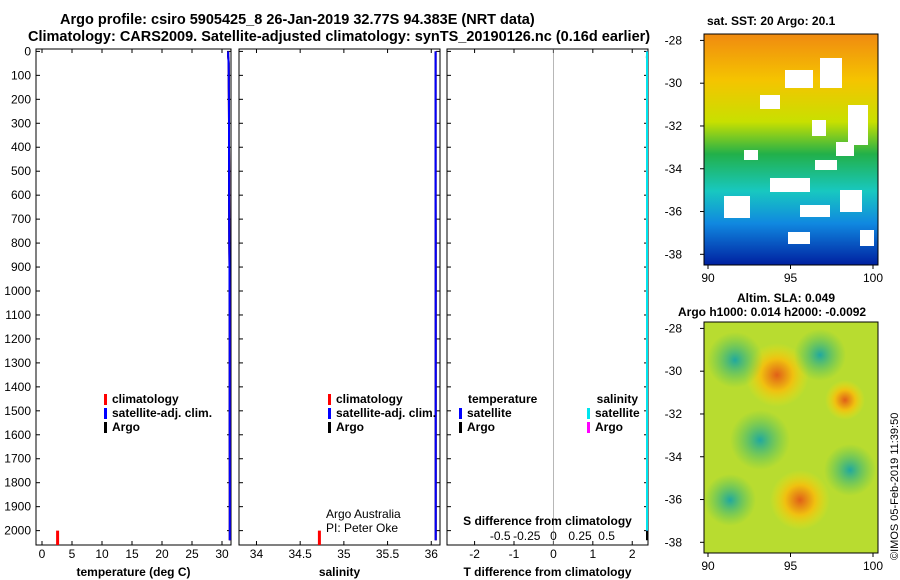 The image size is (900, 580). Describe the element at coordinates (72, 554) in the screenshot. I see `x-tick-label: 5` at that location.